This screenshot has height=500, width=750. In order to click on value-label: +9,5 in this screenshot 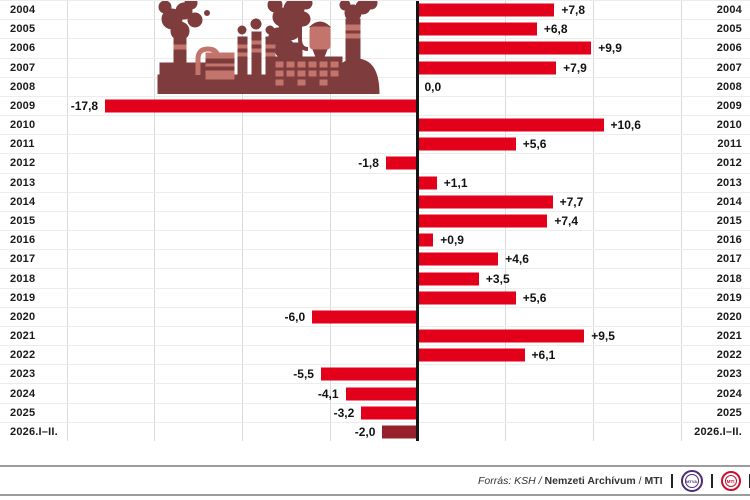, I will do `click(603, 336)`.